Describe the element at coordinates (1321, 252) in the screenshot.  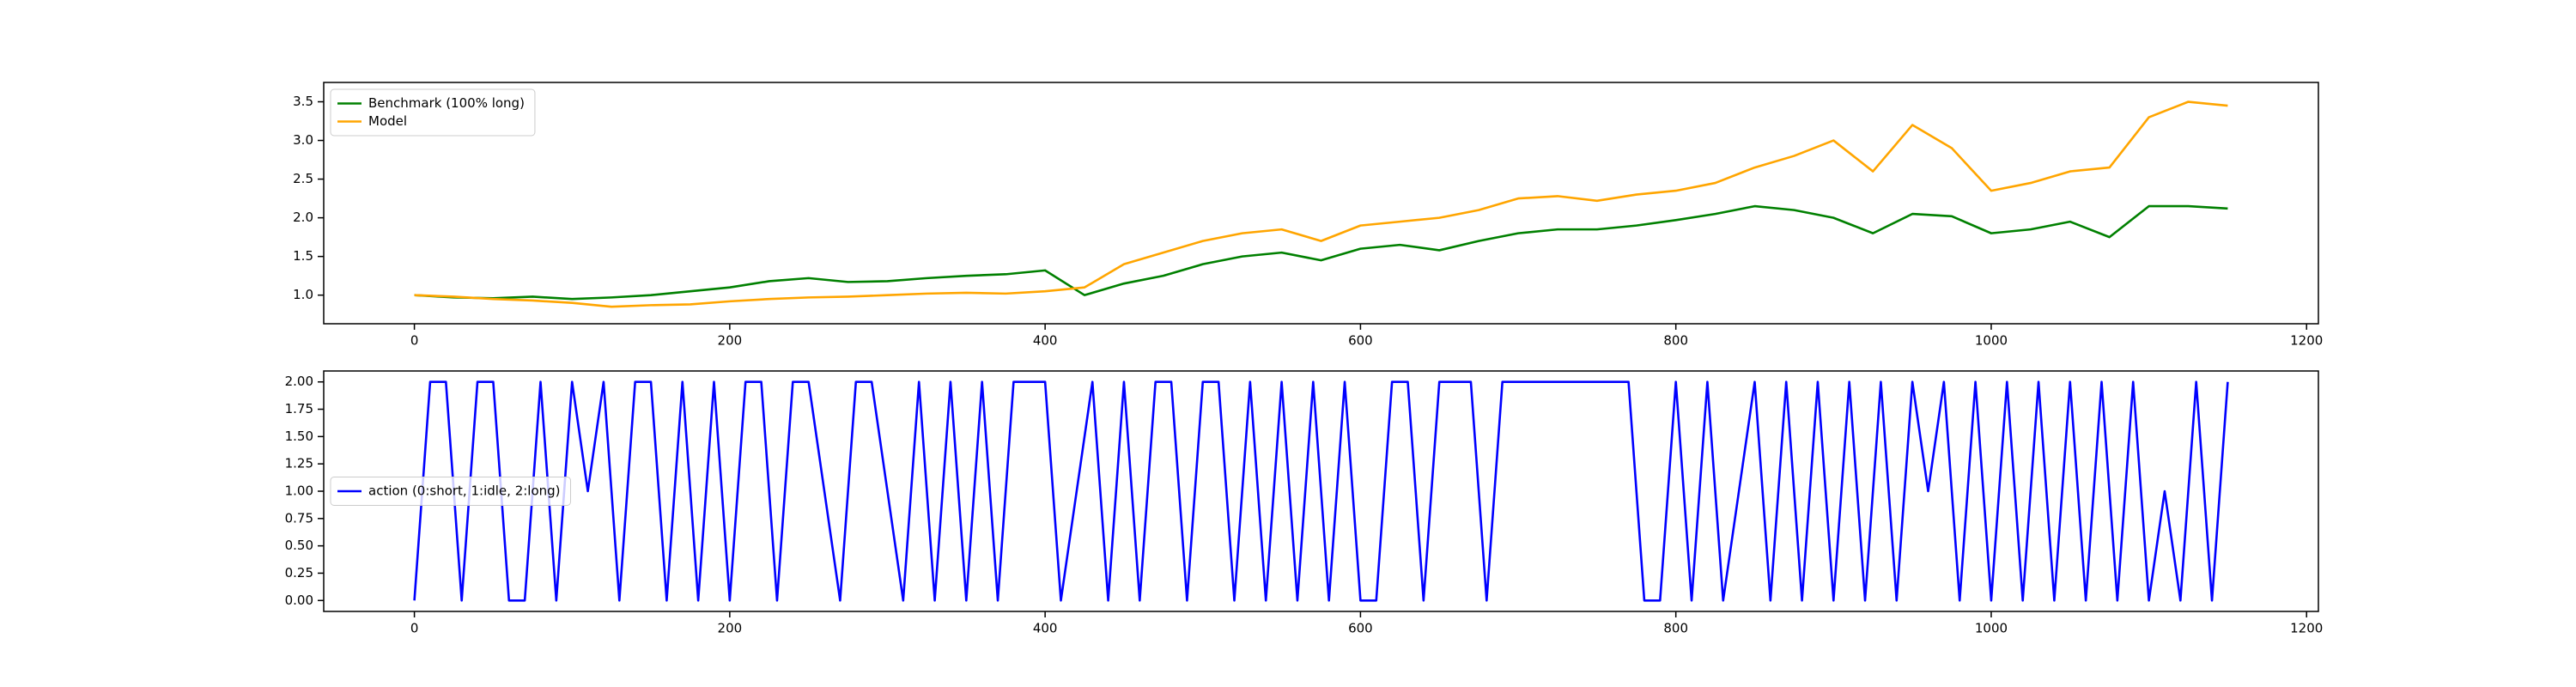
I see `series-line` at that location.